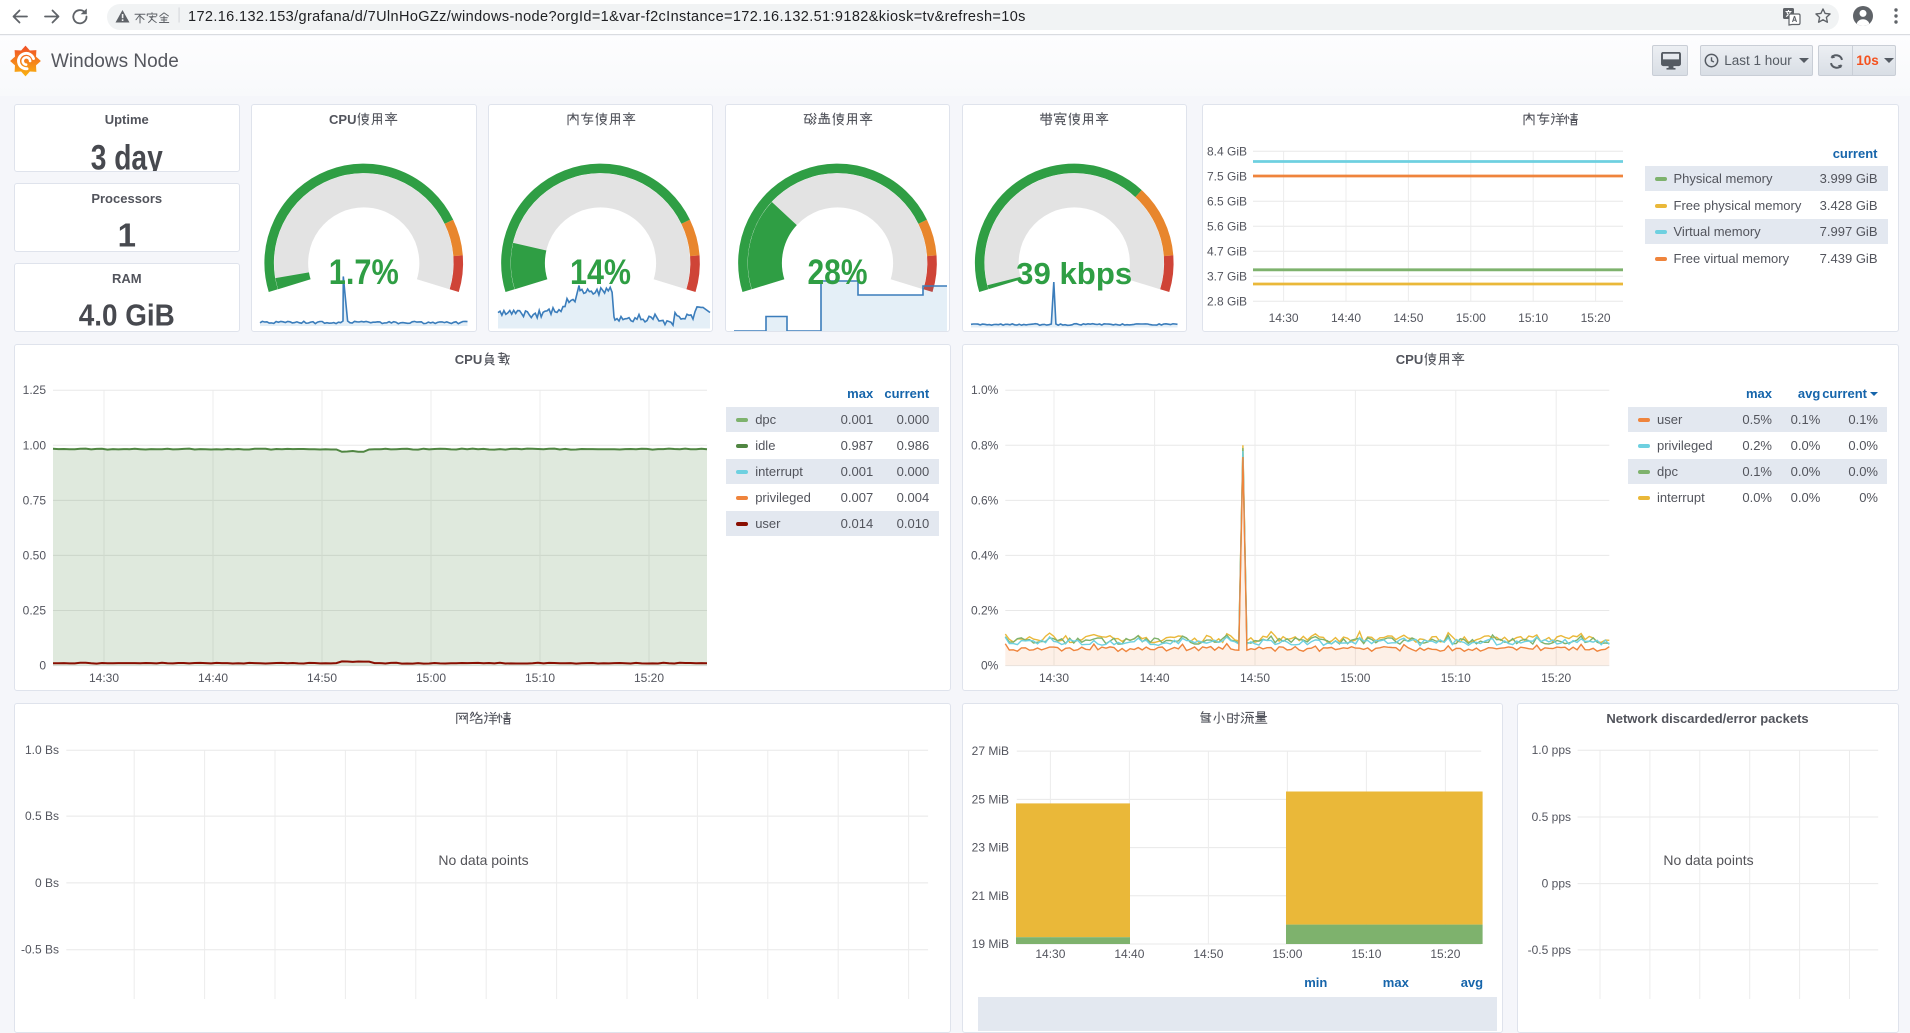 This screenshot has width=1910, height=1033. I want to click on svg-text: 1.00, so click(35, 445).